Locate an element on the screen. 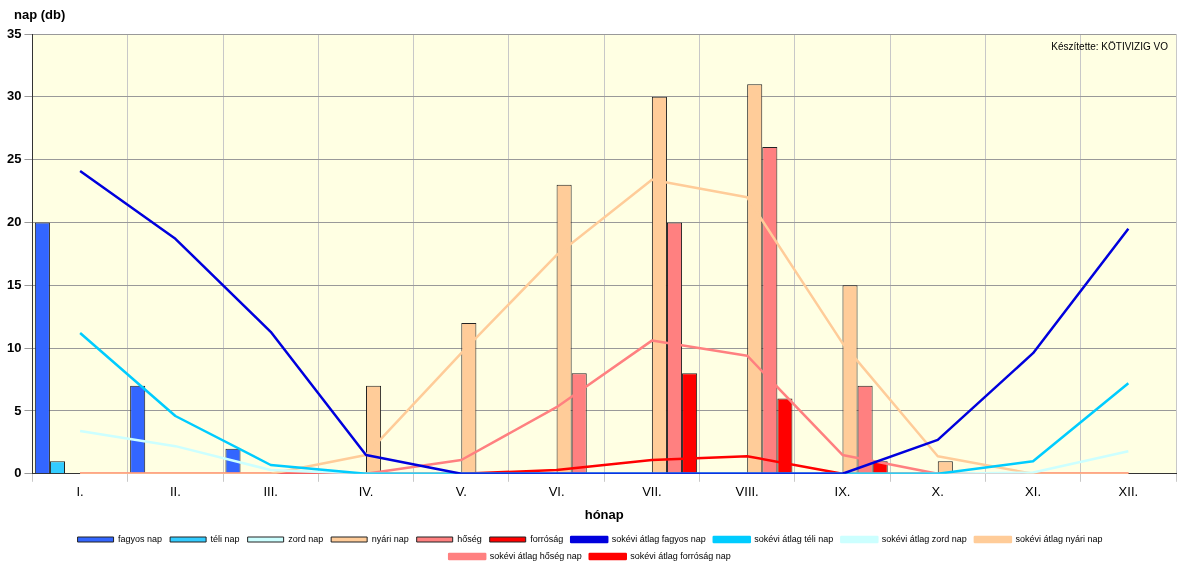  x-tick-label: X. is located at coordinates (937, 492).